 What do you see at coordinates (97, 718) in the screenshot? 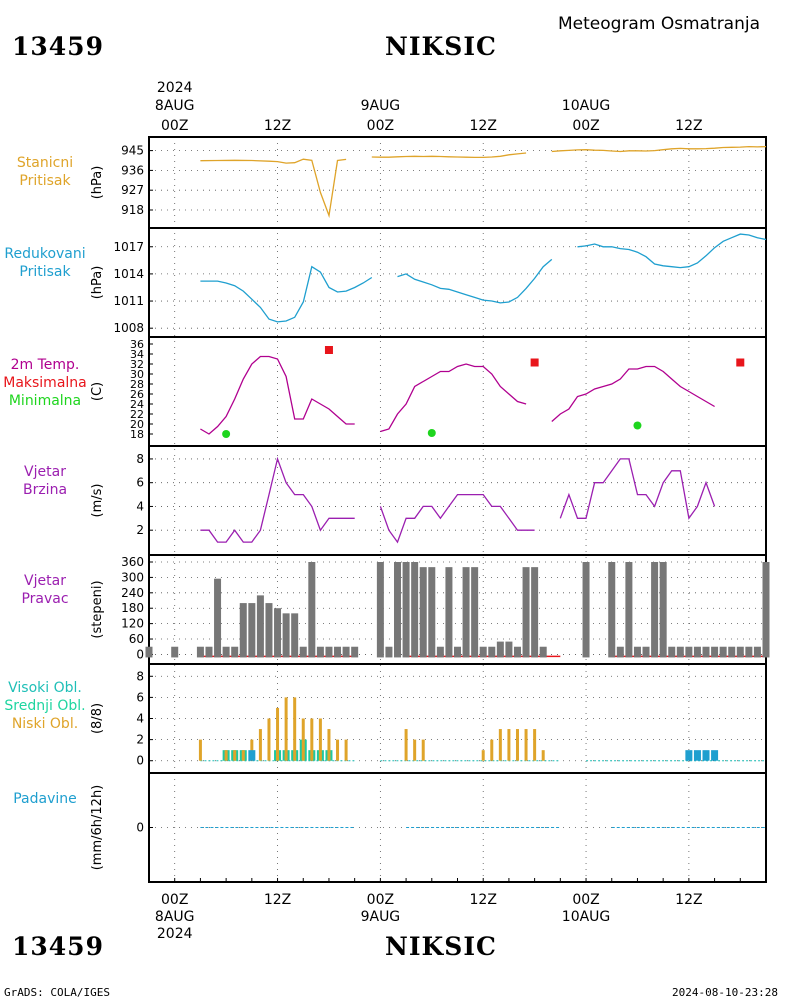
I see `y-axis-unit-label: (8/8)` at bounding box center [97, 718].